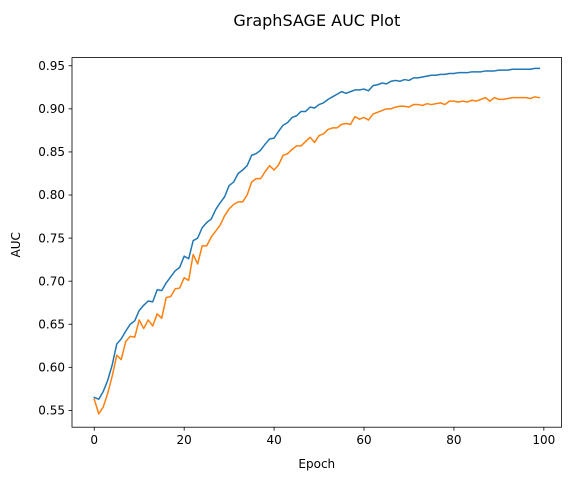 This screenshot has height=480, width=576. I want to click on x-tick-label: 60, so click(363, 440).